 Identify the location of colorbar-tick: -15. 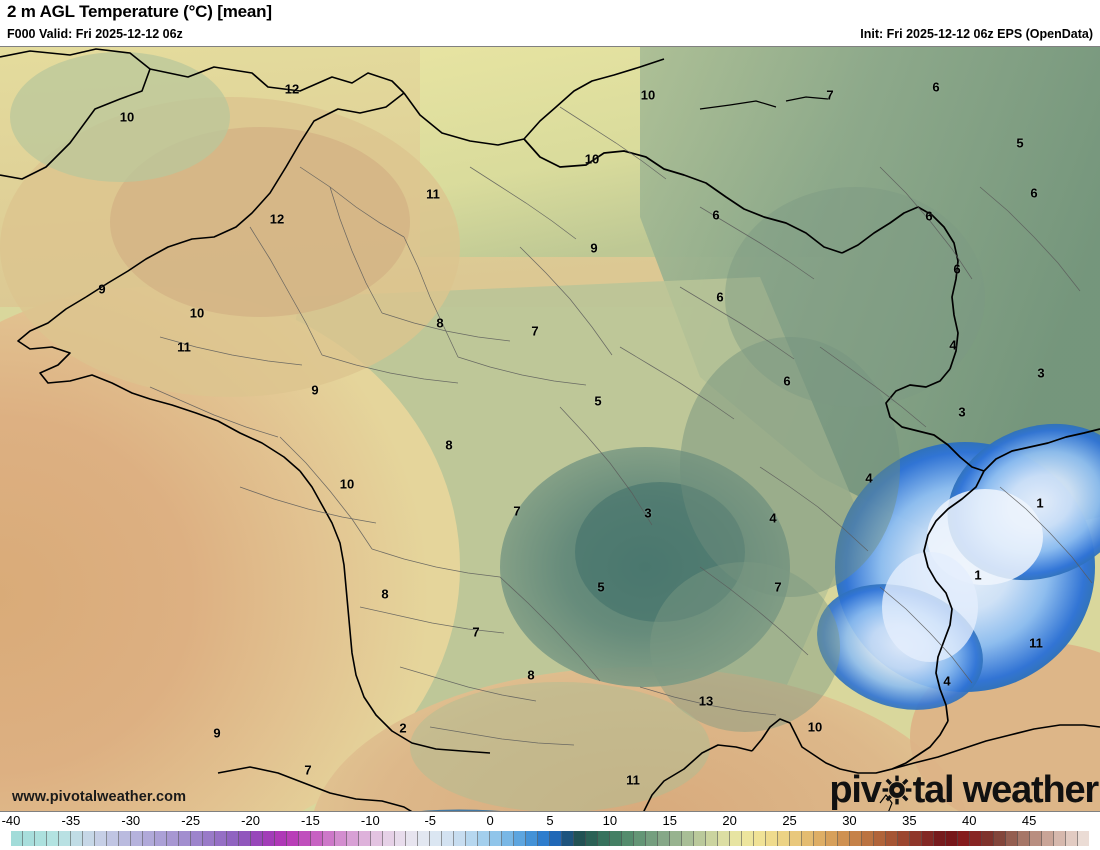
(310, 820).